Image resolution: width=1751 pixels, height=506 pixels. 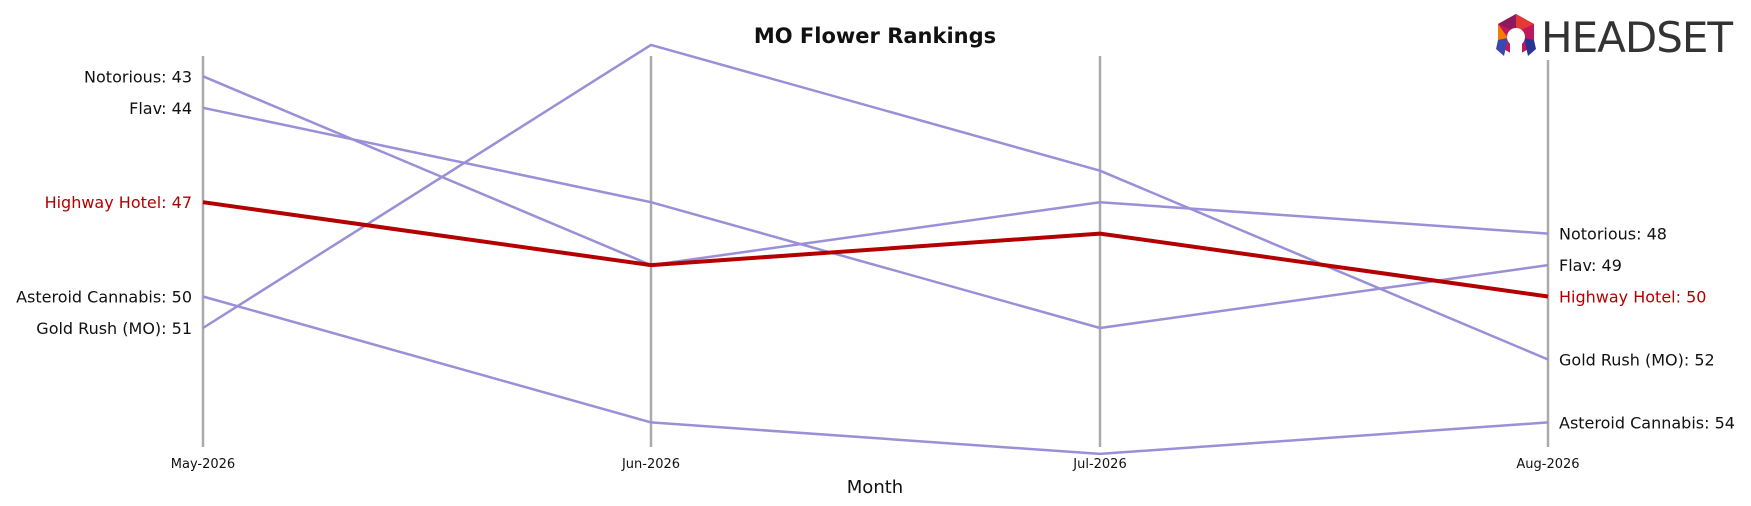 I want to click on chart-title: MO Flower Rankings, so click(x=875, y=36).